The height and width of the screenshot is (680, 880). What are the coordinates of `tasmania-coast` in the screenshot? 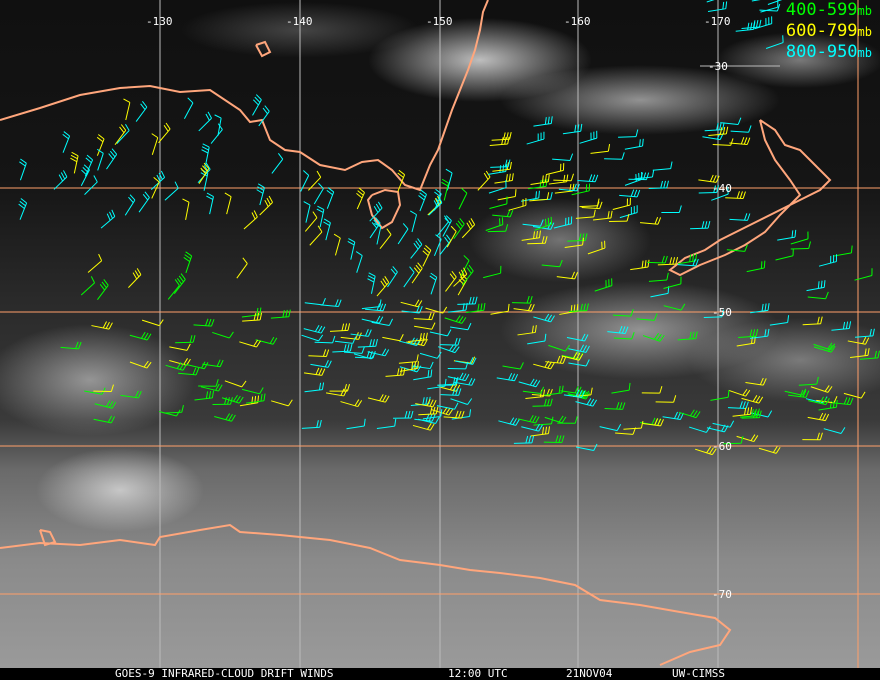 It's located at (384, 209).